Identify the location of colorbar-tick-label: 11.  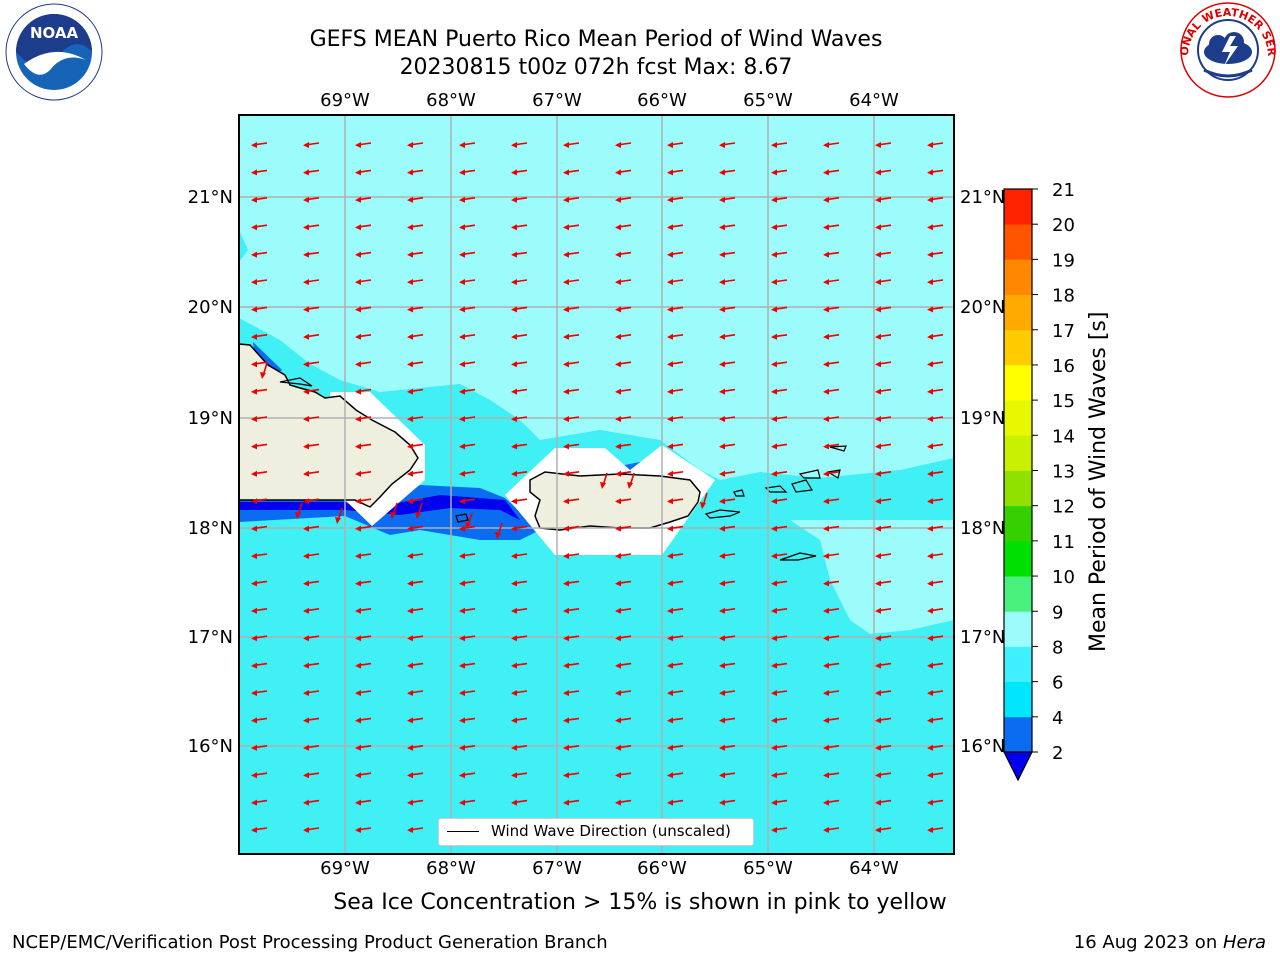
(1063, 542).